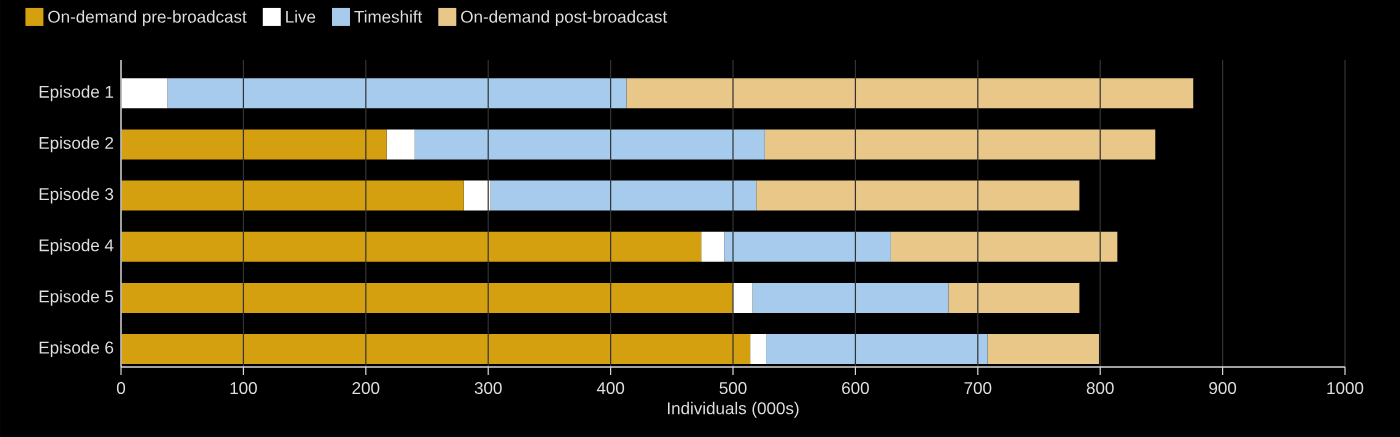  I want to click on y-tick-label: Episode 4, so click(76, 246).